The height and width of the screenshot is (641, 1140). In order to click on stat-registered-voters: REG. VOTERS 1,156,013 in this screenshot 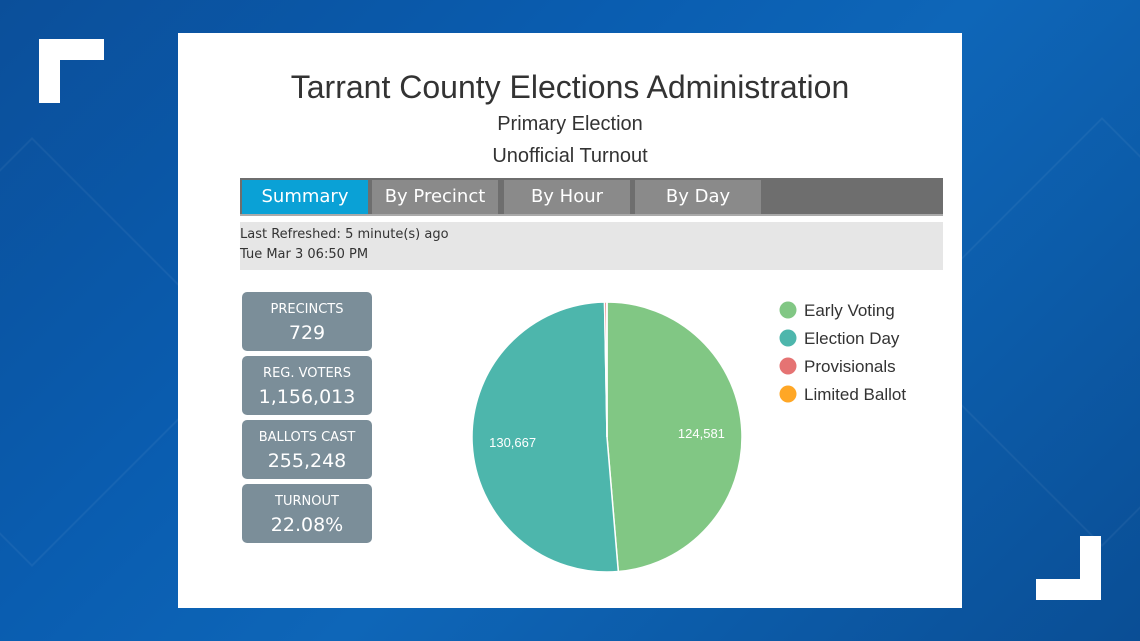, I will do `click(307, 385)`.